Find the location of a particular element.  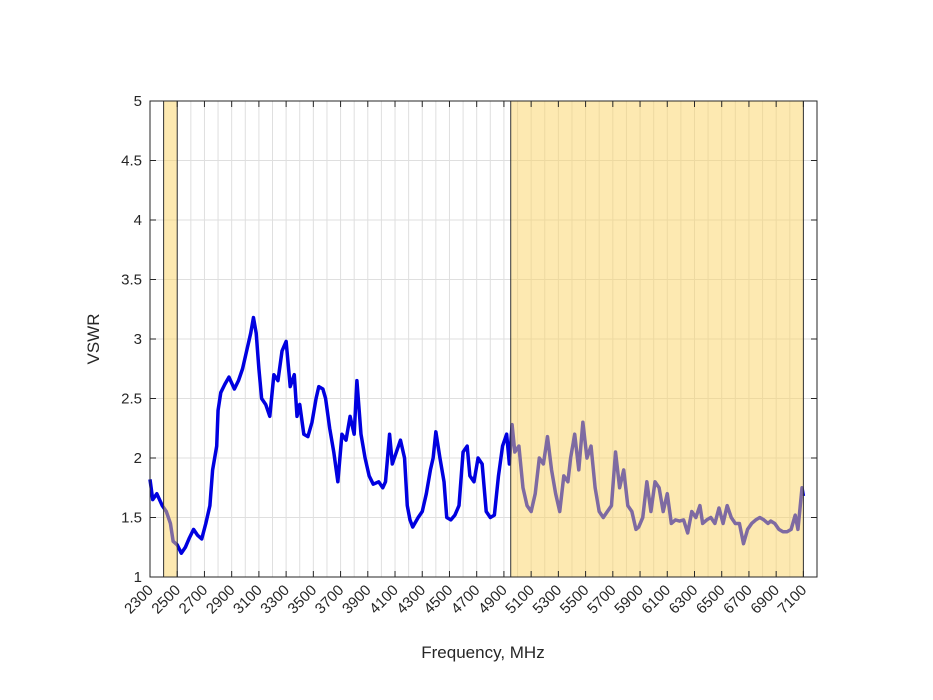

y-tick-label: 3 is located at coordinates (138, 339).